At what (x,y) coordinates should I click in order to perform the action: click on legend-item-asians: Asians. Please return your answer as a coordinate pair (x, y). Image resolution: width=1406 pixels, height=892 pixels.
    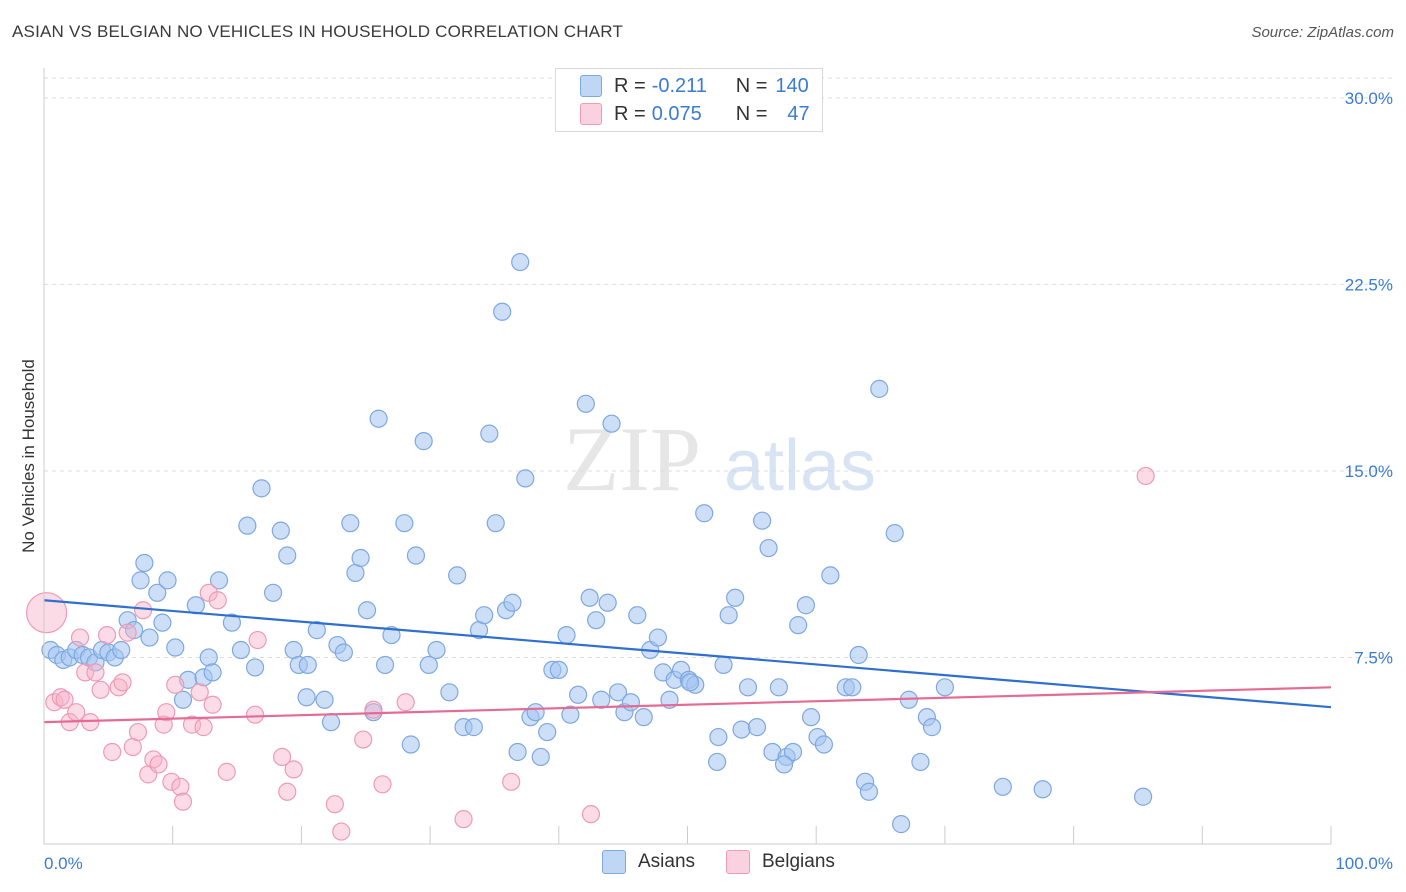
    Looking at the image, I should click on (648, 862).